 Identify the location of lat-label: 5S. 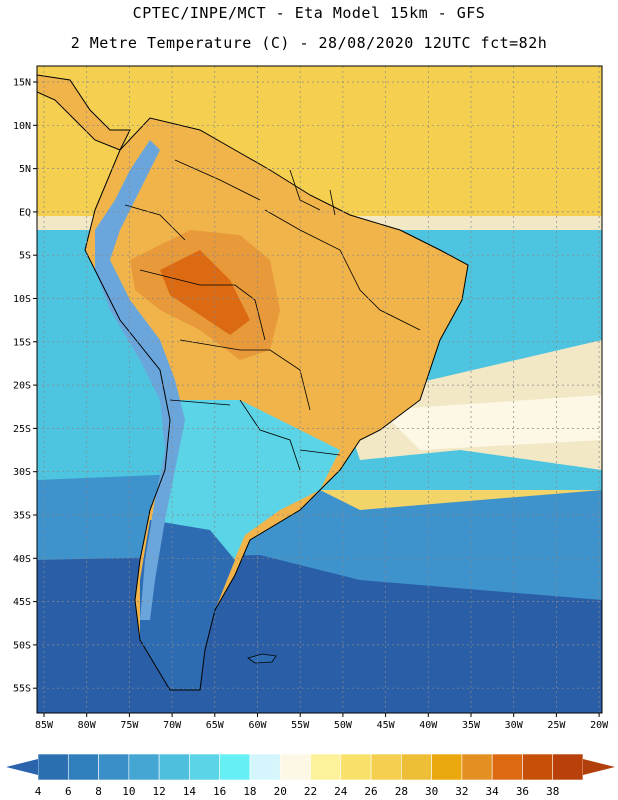
(25, 256).